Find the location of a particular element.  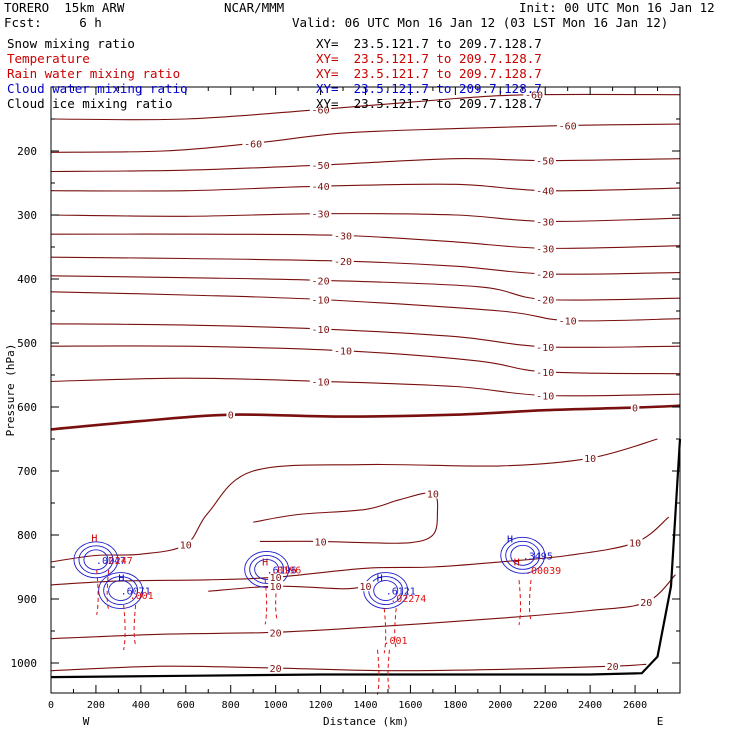

contour-label: 0 is located at coordinates (231, 416).